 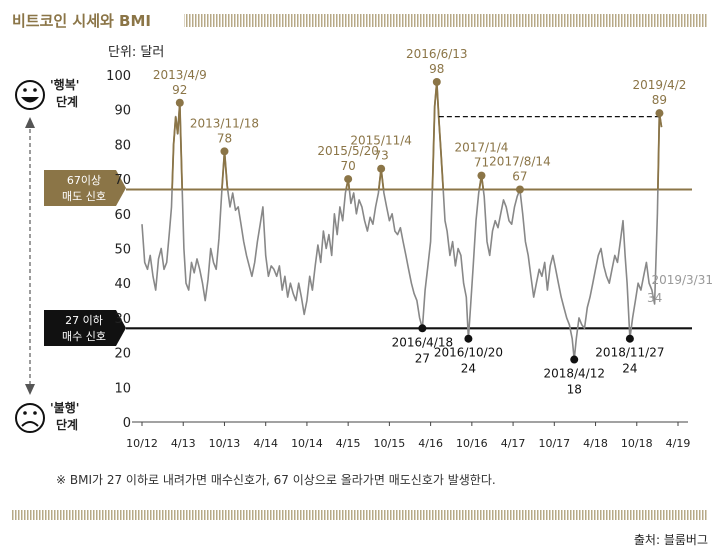 I want to click on trough-value-label: 18, so click(x=574, y=390).